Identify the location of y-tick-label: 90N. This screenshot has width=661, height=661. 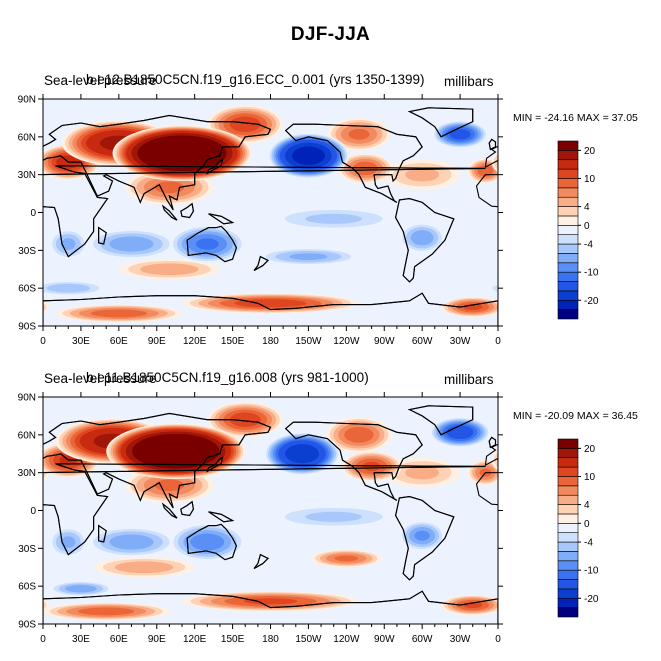
(27, 398).